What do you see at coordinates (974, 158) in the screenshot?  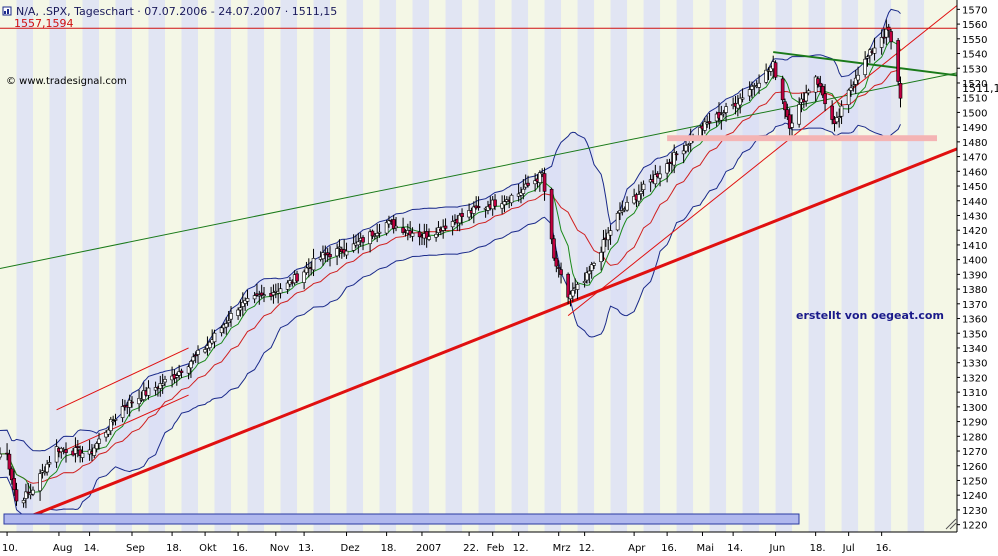 I see `y-tick-label: 1470` at bounding box center [974, 158].